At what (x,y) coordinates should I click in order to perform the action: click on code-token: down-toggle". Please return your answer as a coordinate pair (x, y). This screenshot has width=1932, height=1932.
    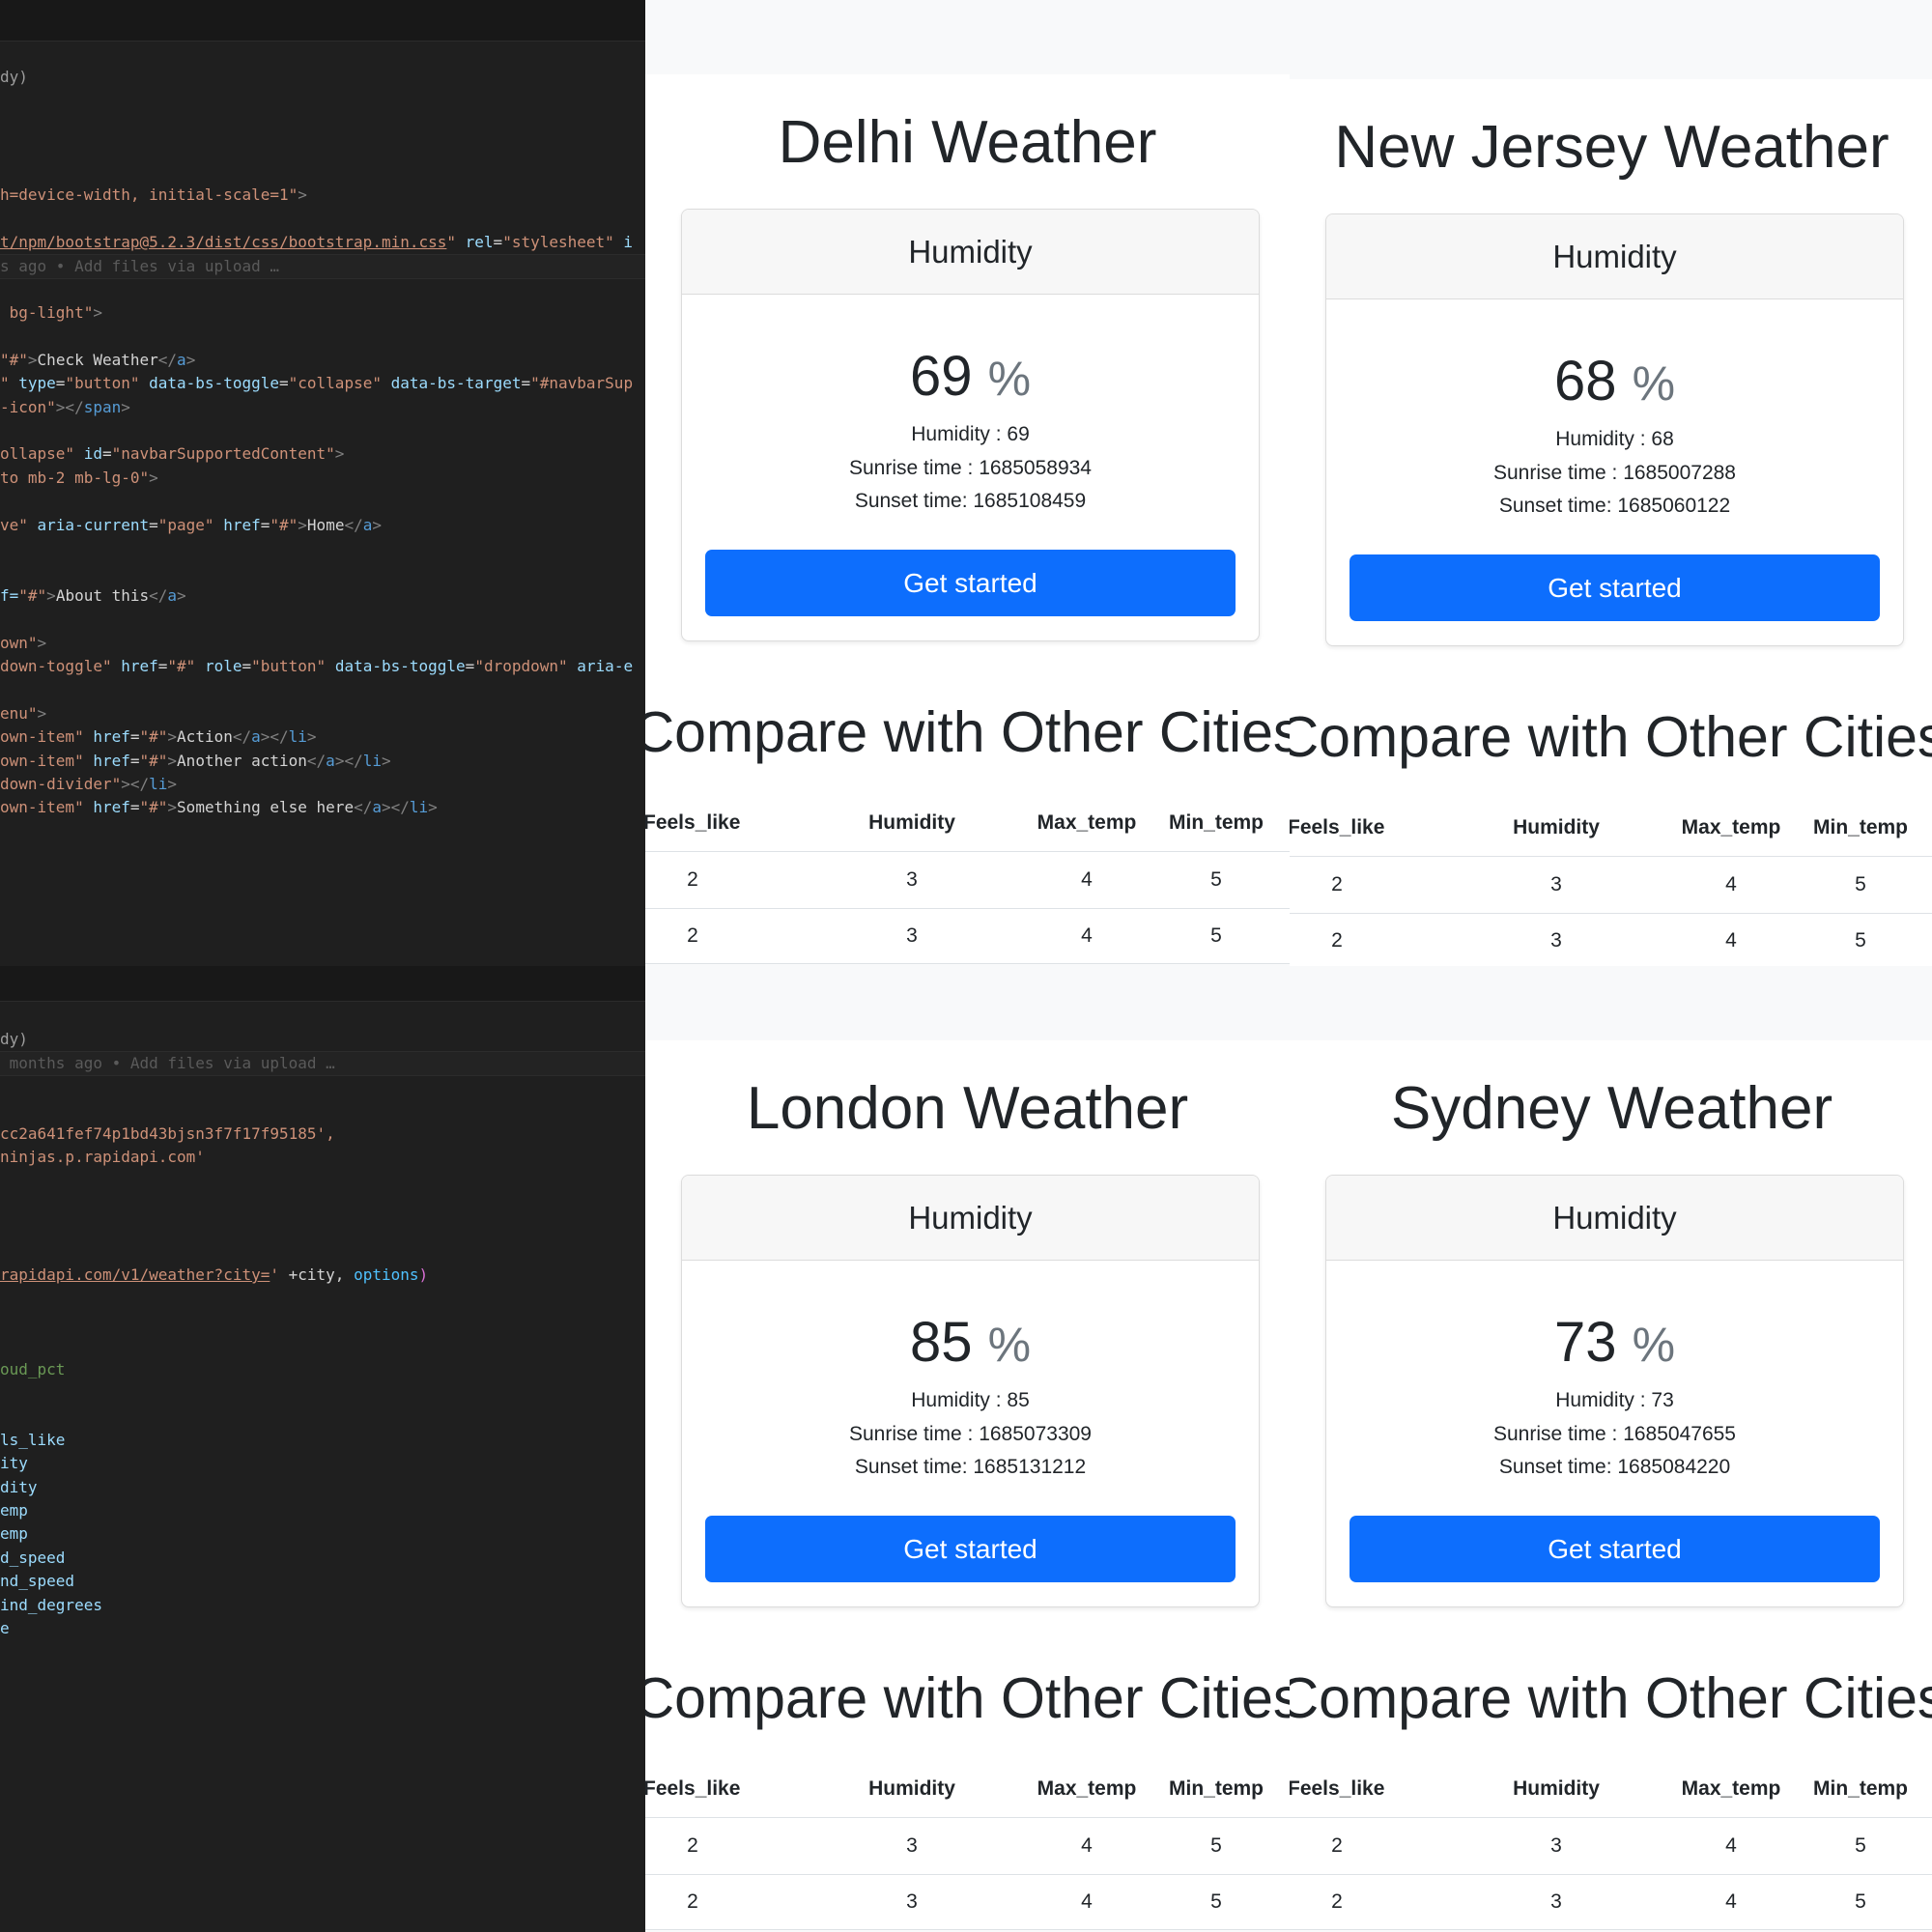
    Looking at the image, I should click on (61, 666).